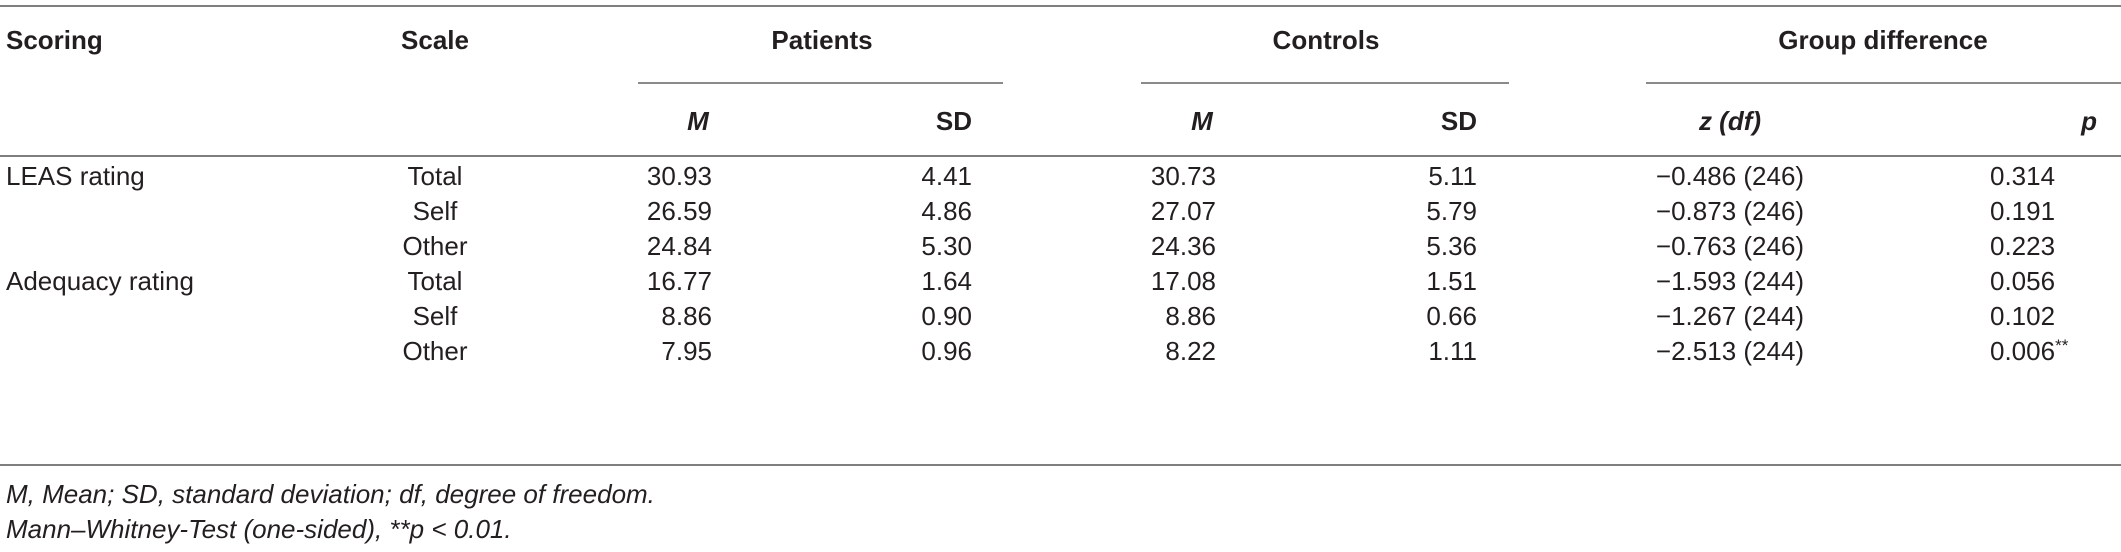  Describe the element at coordinates (1326, 40) in the screenshot. I see `header-controls: Controls` at that location.